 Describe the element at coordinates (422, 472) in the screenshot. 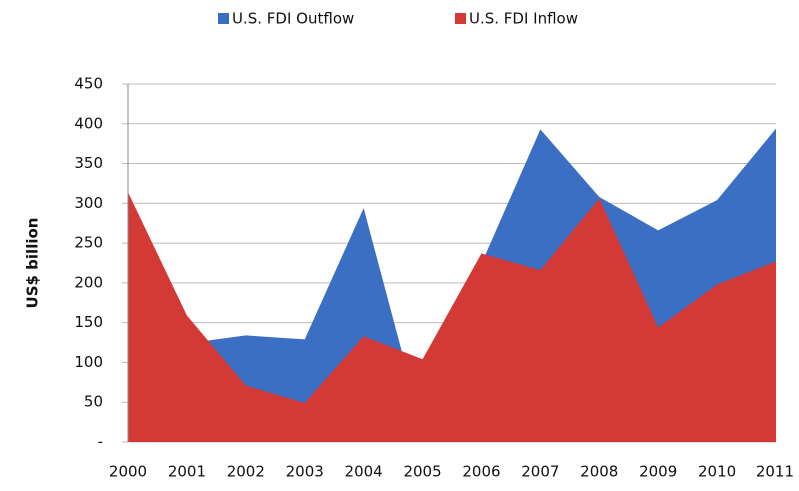

I see `x-tick-label: 2005` at that location.